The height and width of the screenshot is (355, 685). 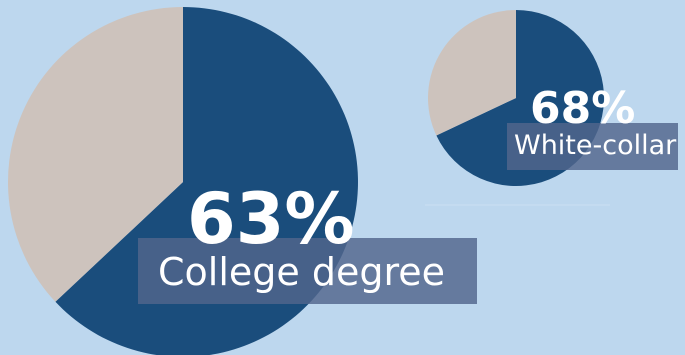 I want to click on college-degree-label-box, so click(x=307, y=271).